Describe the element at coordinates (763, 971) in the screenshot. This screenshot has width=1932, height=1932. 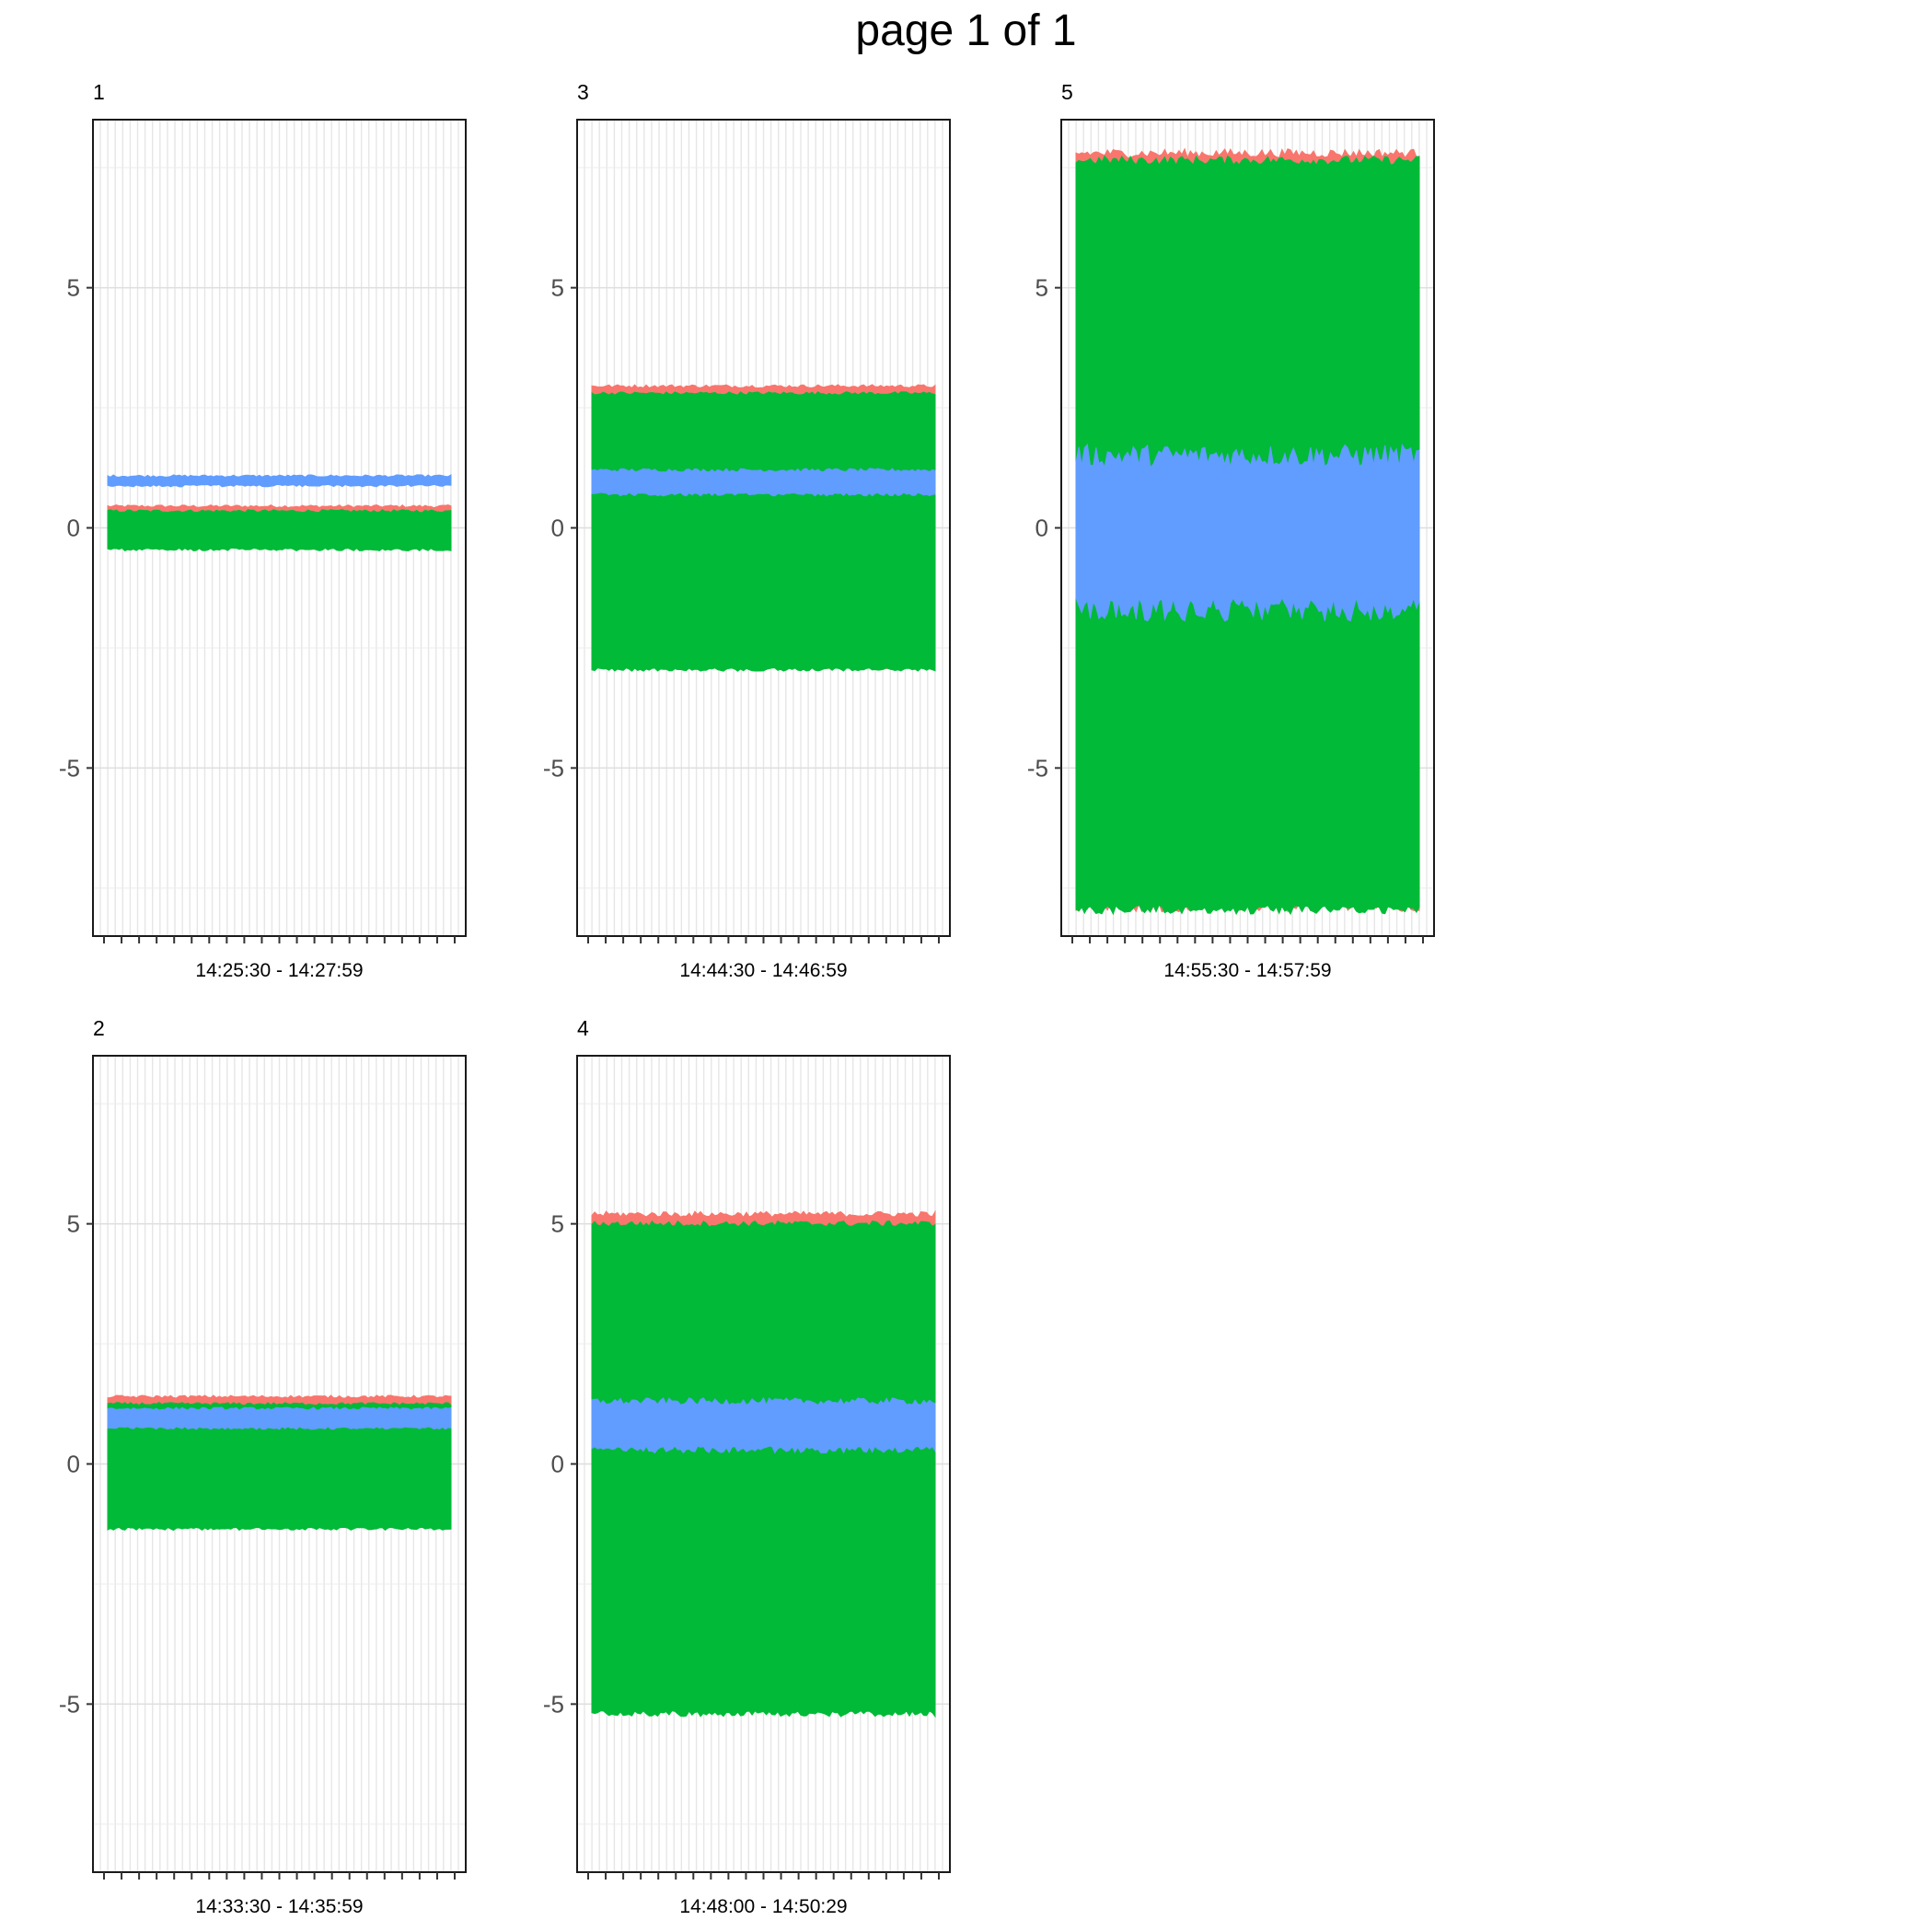
I see `x-axis-label: 14:44:30 - 14:46:59` at that location.